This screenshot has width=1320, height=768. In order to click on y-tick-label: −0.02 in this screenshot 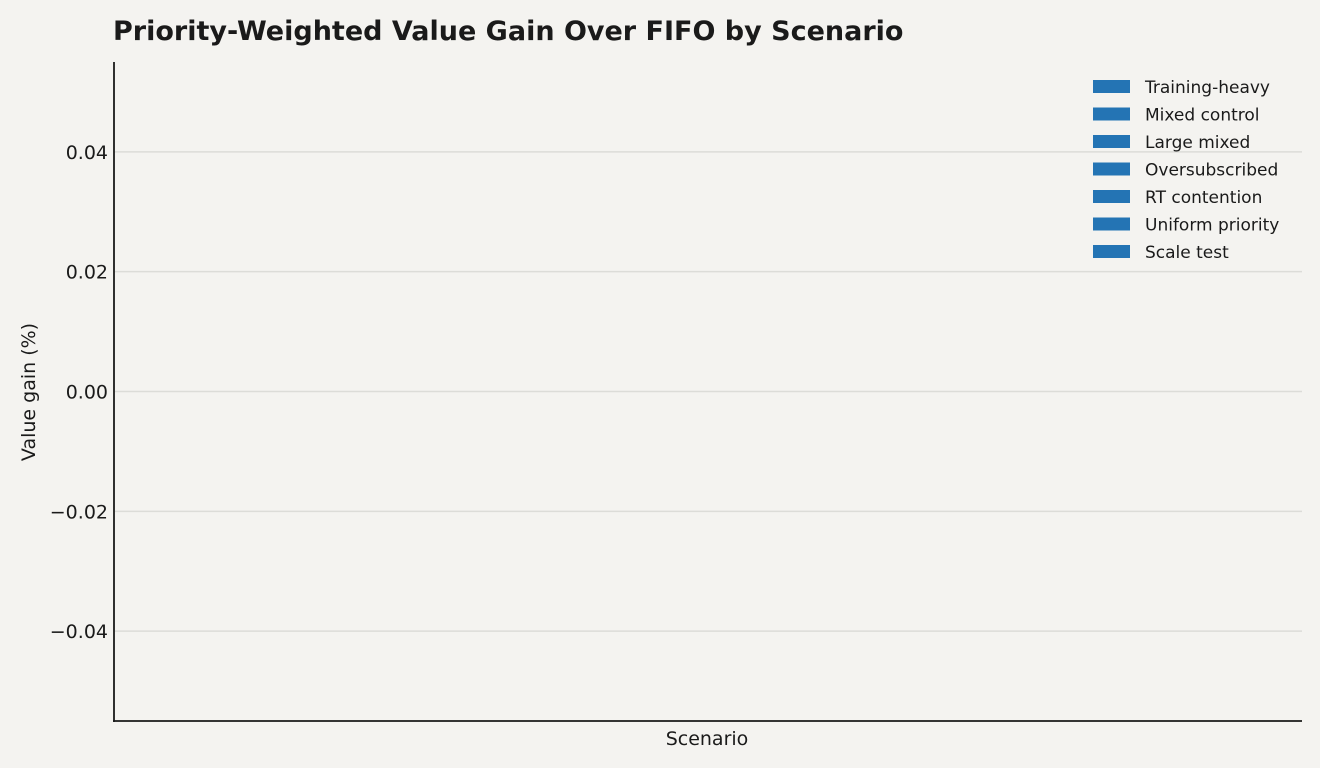, I will do `click(79, 512)`.